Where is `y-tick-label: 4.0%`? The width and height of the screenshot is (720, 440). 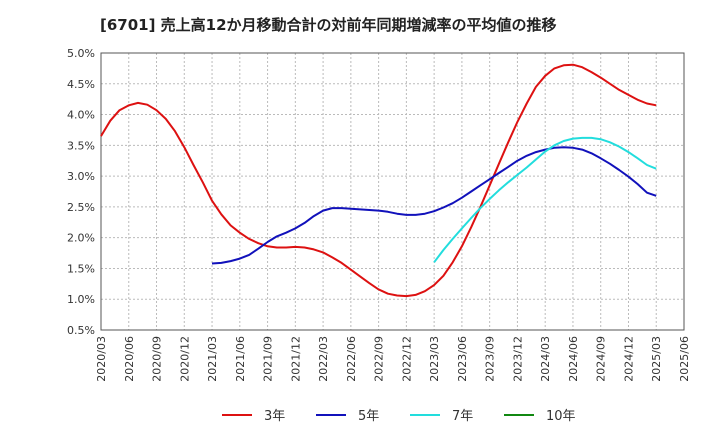
y-tick-label: 4.0% is located at coordinates (81, 115).